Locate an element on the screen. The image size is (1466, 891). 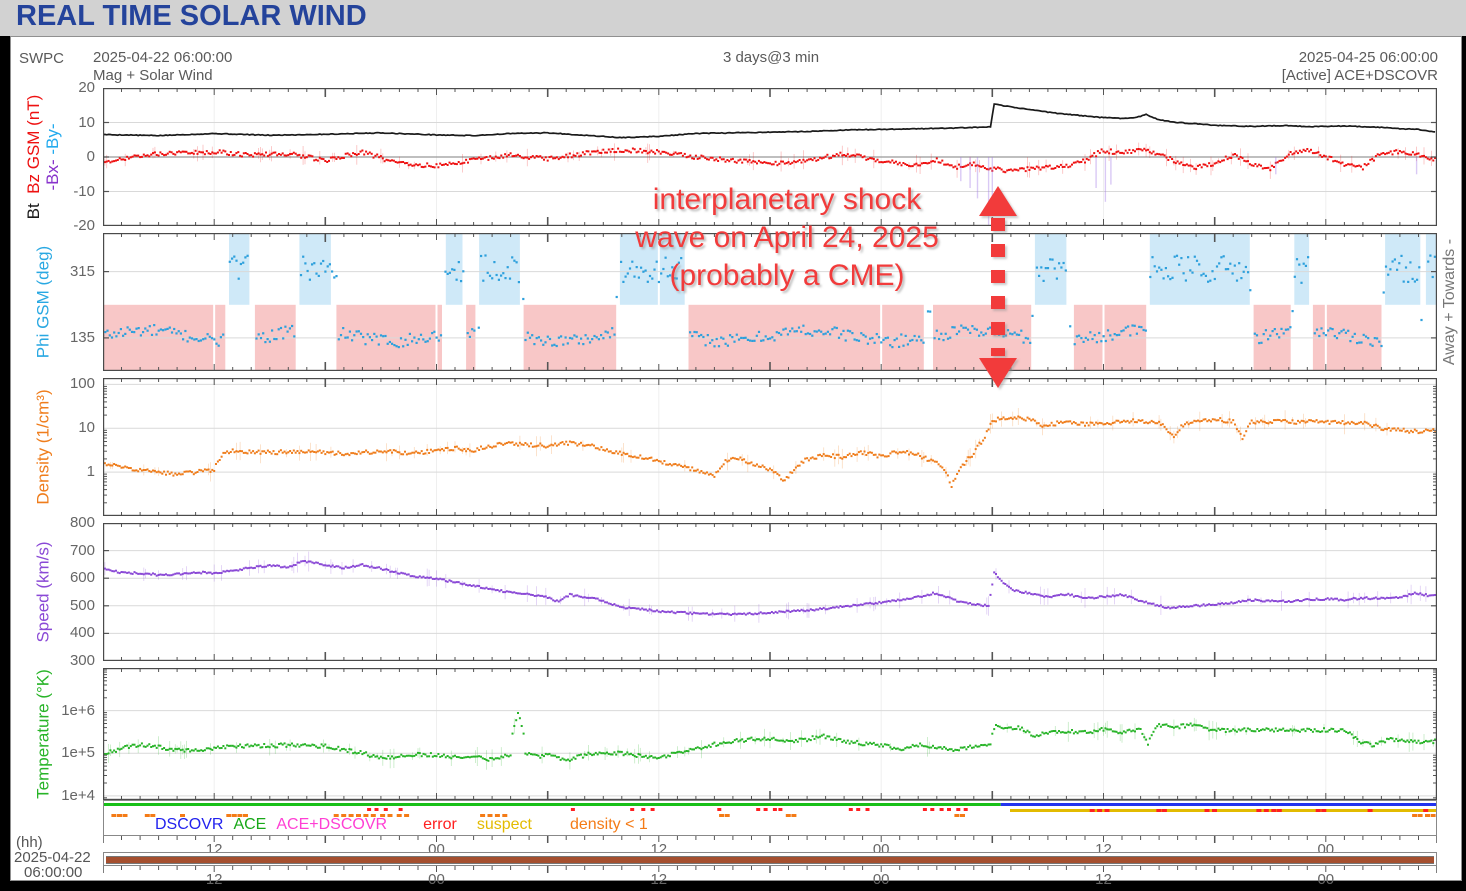
legend-item-error: error is located at coordinates (440, 825).